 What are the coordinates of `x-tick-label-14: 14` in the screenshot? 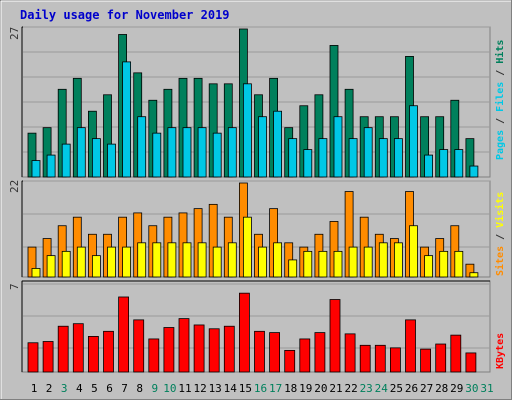 It's located at (231, 388).